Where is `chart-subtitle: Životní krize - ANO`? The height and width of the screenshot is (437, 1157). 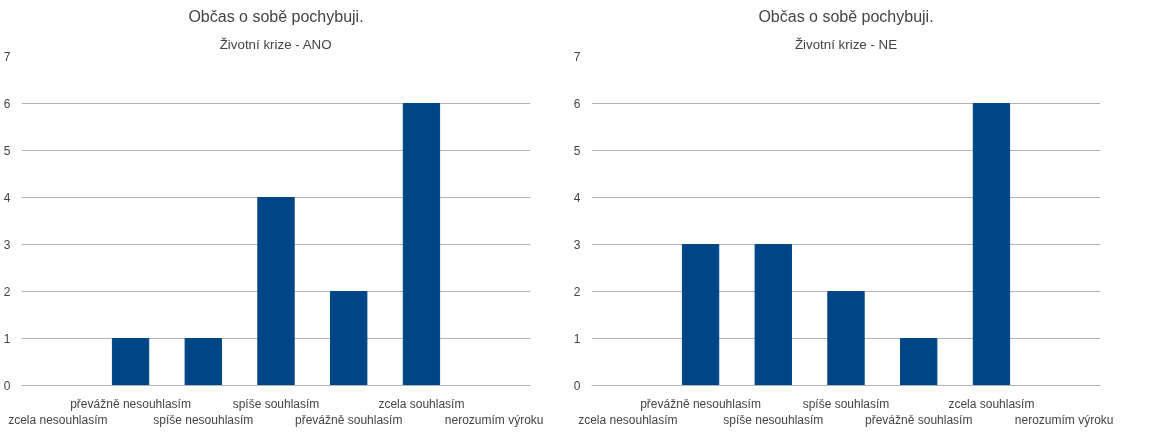 chart-subtitle: Životní krize - ANO is located at coordinates (275, 44).